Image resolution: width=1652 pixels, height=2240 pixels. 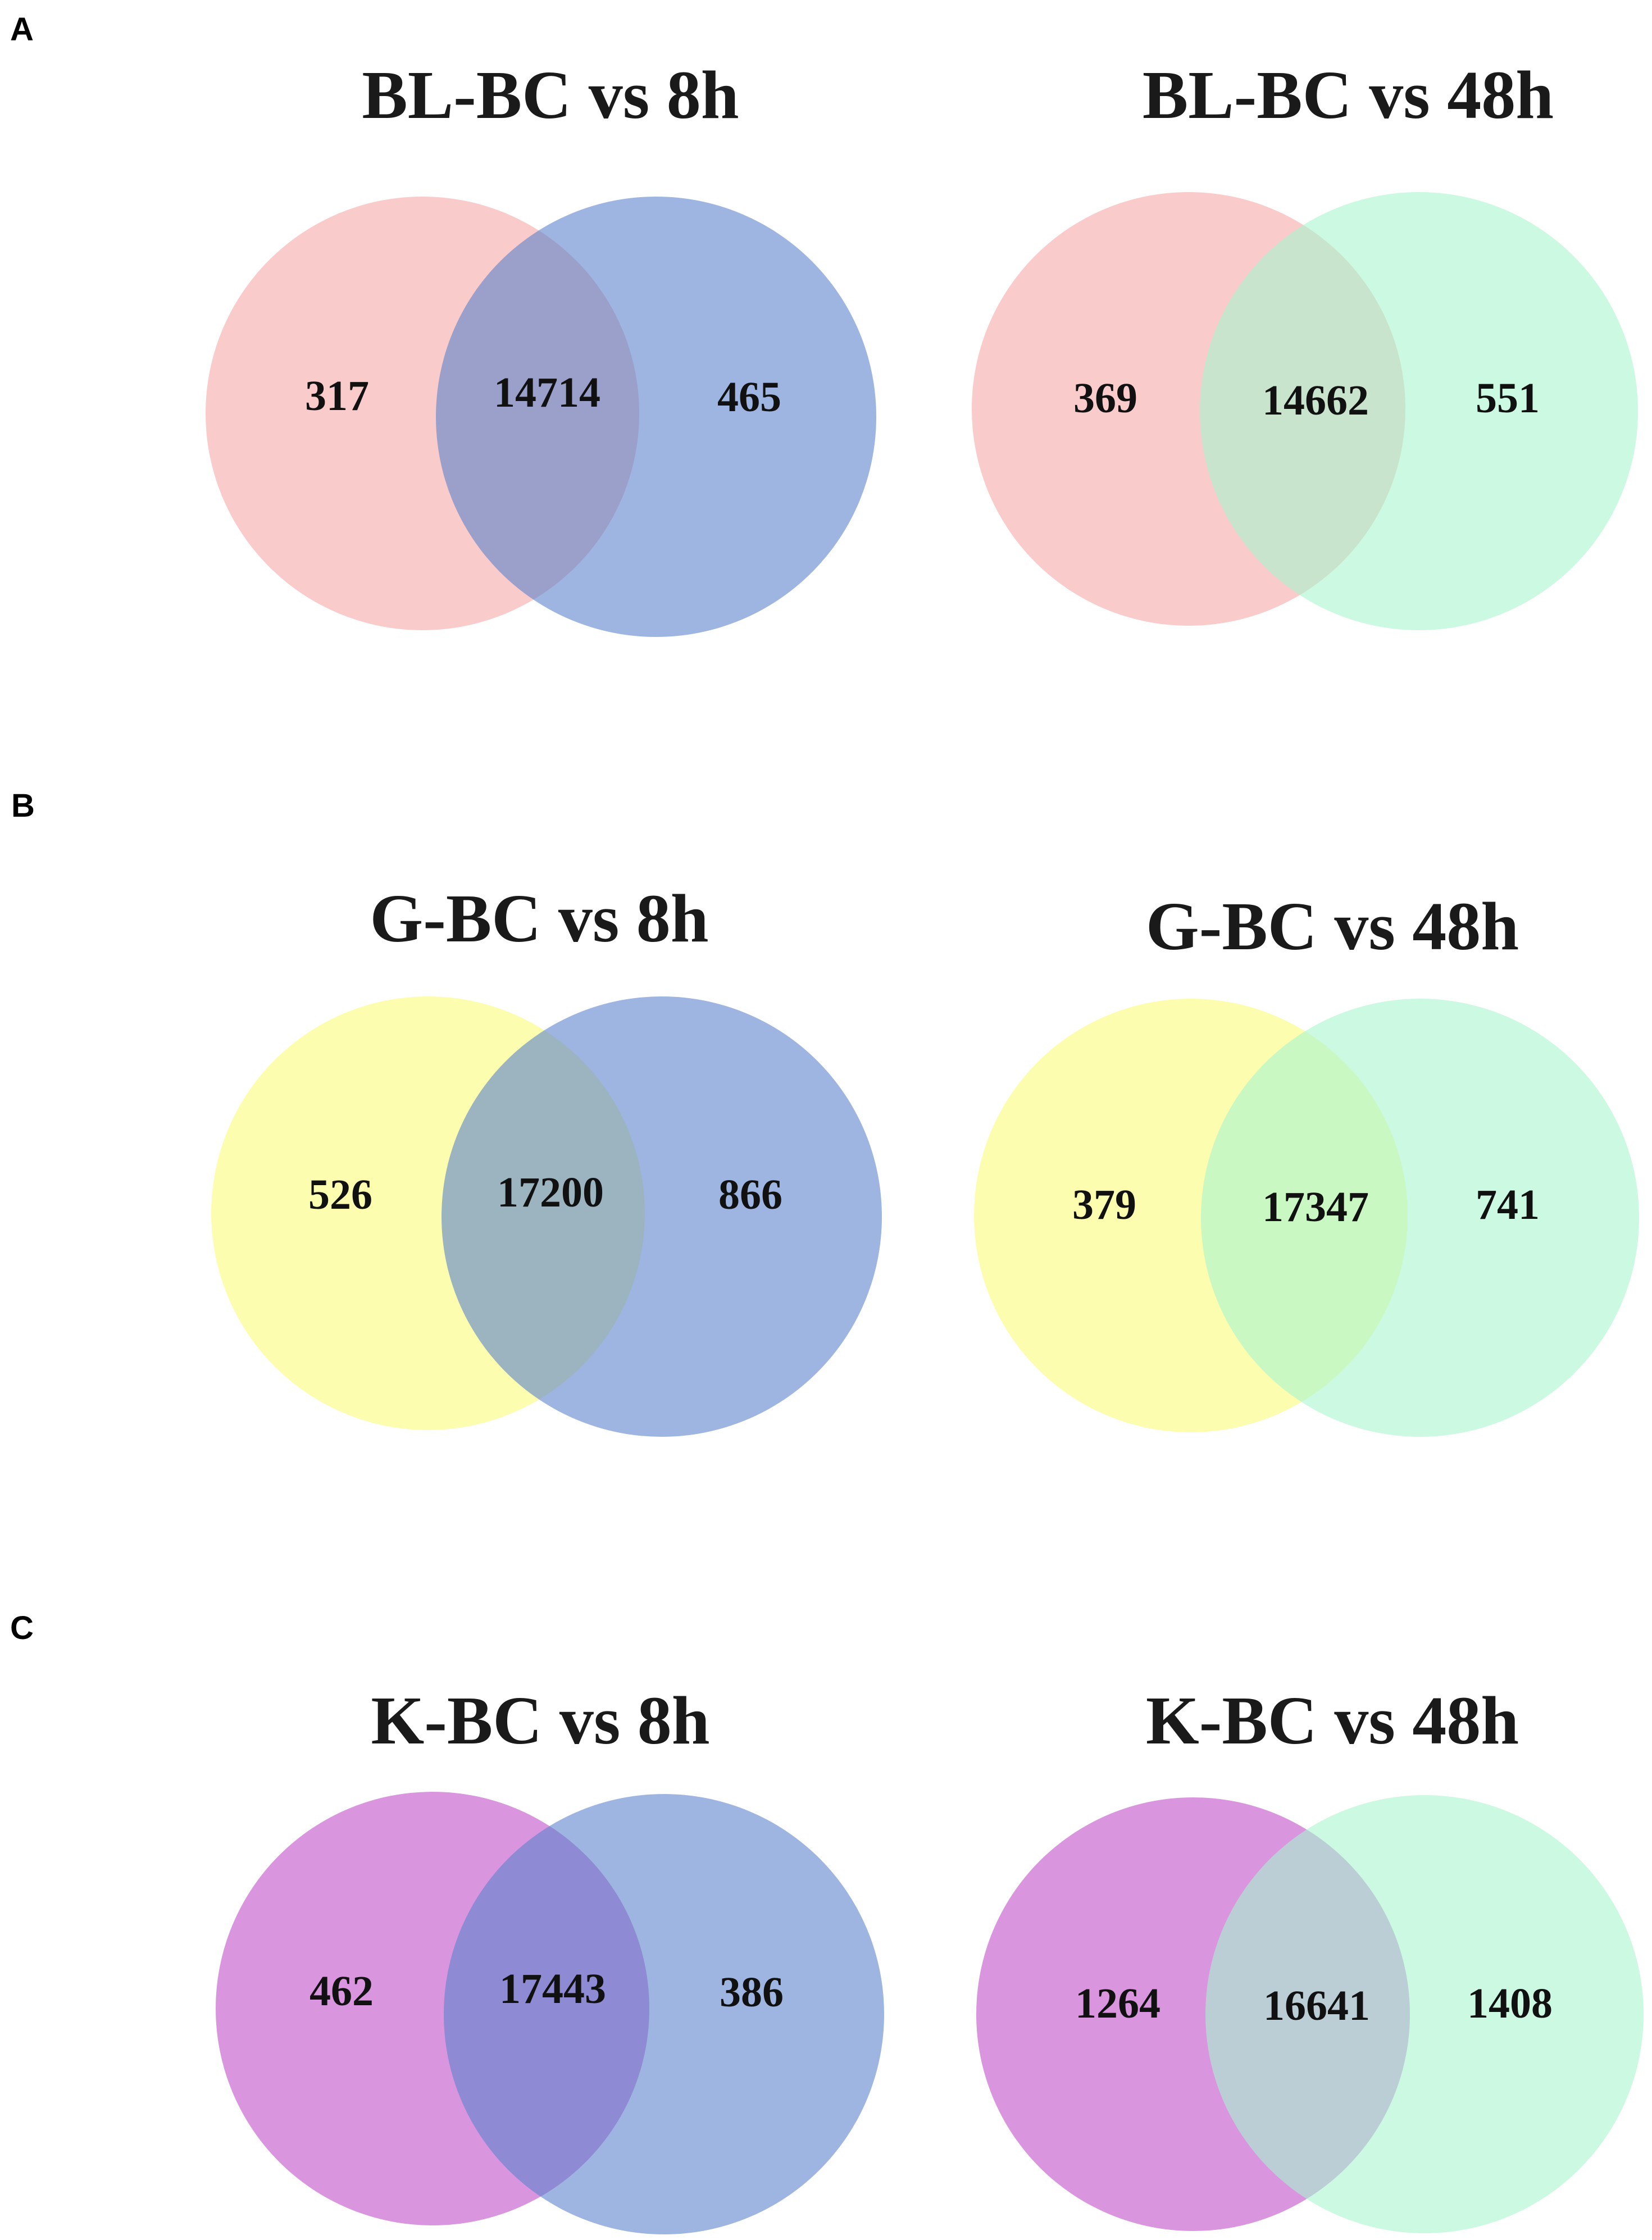 I want to click on count-overlap: 17200, so click(x=550, y=1192).